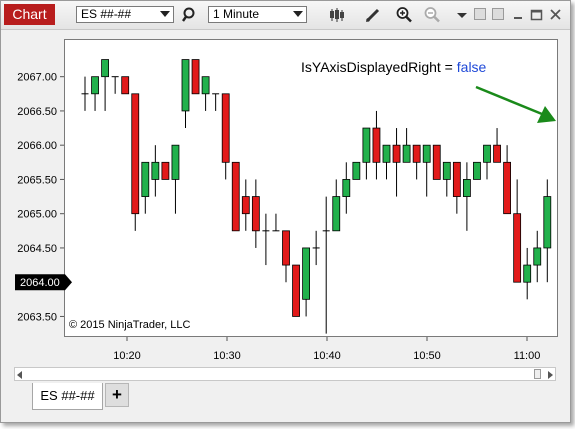 The image size is (575, 429). What do you see at coordinates (37, 180) in the screenshot?
I see `y-tick-label: 2065.50` at bounding box center [37, 180].